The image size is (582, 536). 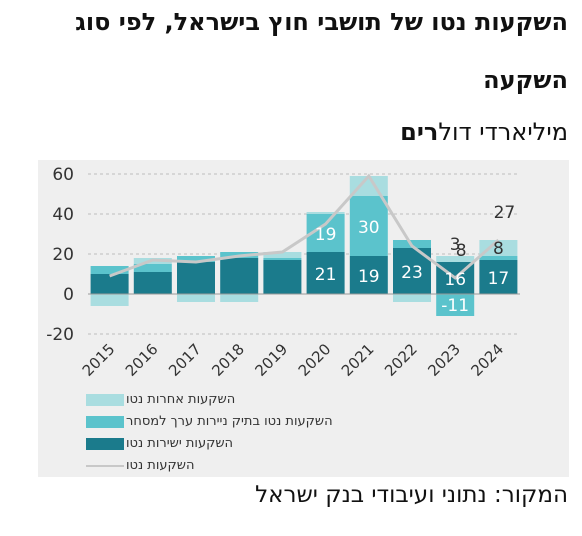 I want to click on data-label-portfolio: 19, so click(x=326, y=235).